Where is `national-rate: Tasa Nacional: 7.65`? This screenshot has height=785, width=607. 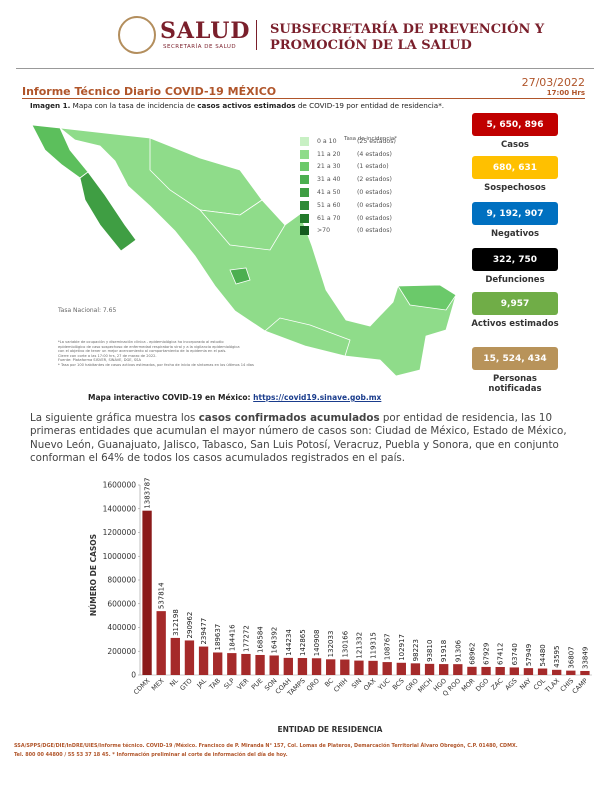
national-rate: Tasa Nacional: 7.65 is located at coordinates (87, 310).